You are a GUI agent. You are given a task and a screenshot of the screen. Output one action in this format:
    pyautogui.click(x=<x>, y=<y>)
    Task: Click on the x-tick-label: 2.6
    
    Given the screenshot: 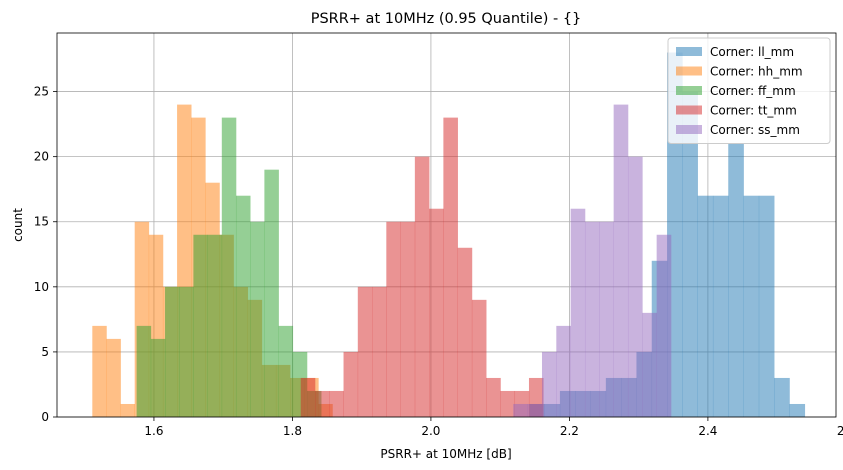 What is the action you would take?
    pyautogui.click(x=840, y=431)
    